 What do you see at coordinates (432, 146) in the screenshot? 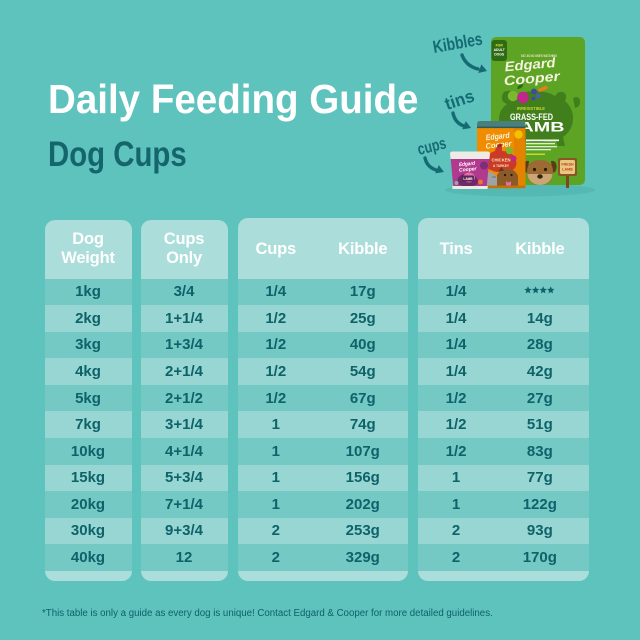
I see `svg-text: cups` at bounding box center [432, 146].